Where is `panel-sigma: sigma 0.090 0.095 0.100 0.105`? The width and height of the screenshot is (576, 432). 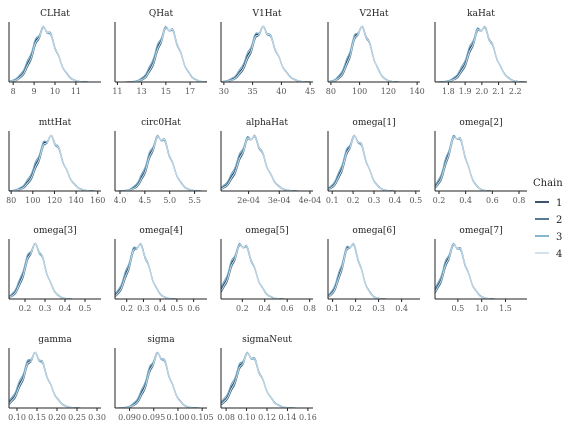 panel-sigma: sigma 0.090 0.095 0.100 0.105 is located at coordinates (164, 378).